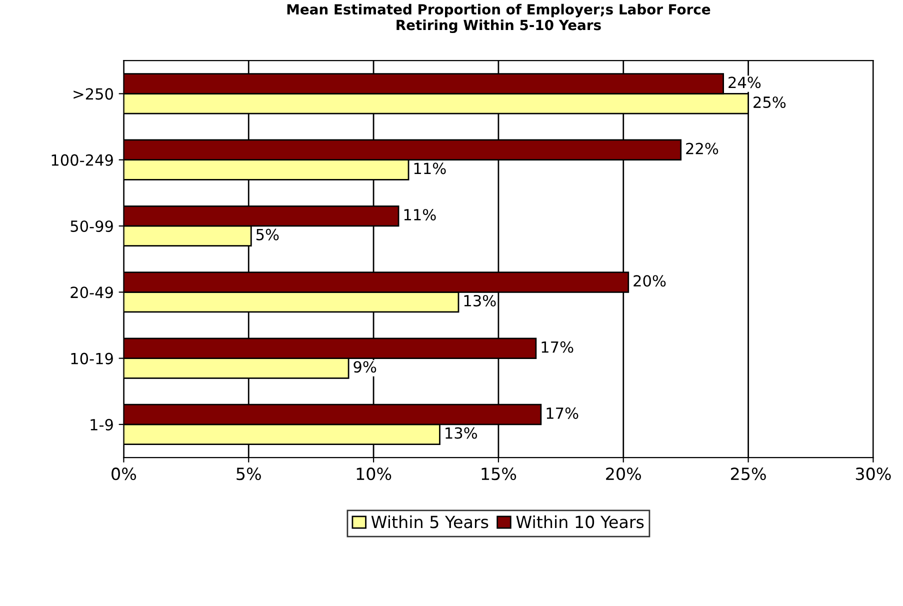 Image resolution: width=903 pixels, height=606 pixels. Describe the element at coordinates (374, 474) in the screenshot. I see `x-tick-label: 10%` at that location.